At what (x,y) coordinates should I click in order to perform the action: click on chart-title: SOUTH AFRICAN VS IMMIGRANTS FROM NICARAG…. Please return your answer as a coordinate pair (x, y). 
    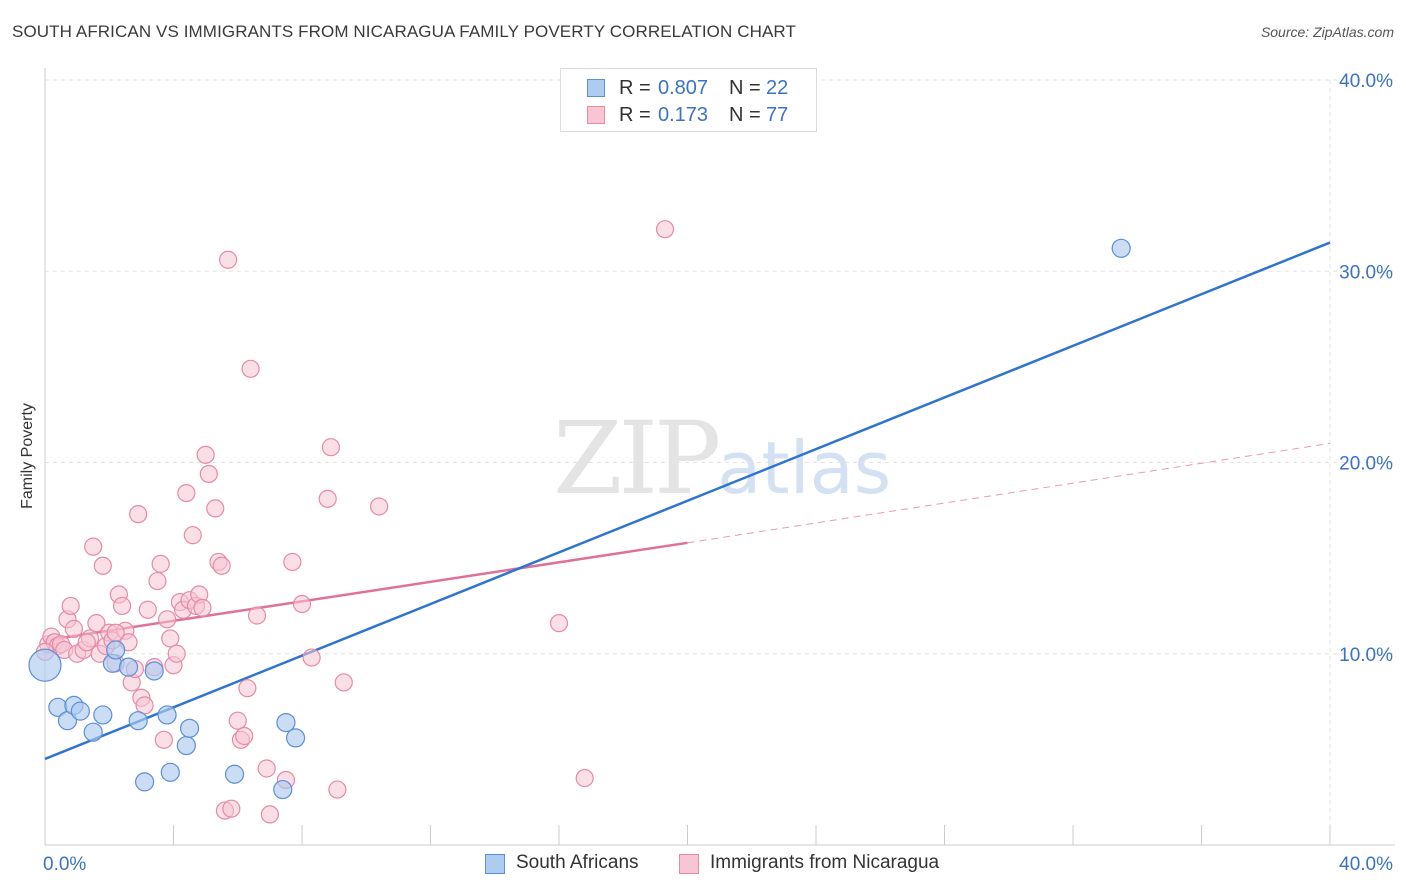
    Looking at the image, I should click on (404, 31).